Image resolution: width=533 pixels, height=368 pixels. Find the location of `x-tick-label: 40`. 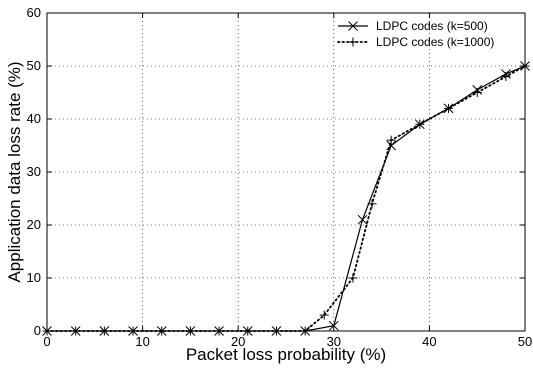

x-tick-label: 40 is located at coordinates (429, 341).